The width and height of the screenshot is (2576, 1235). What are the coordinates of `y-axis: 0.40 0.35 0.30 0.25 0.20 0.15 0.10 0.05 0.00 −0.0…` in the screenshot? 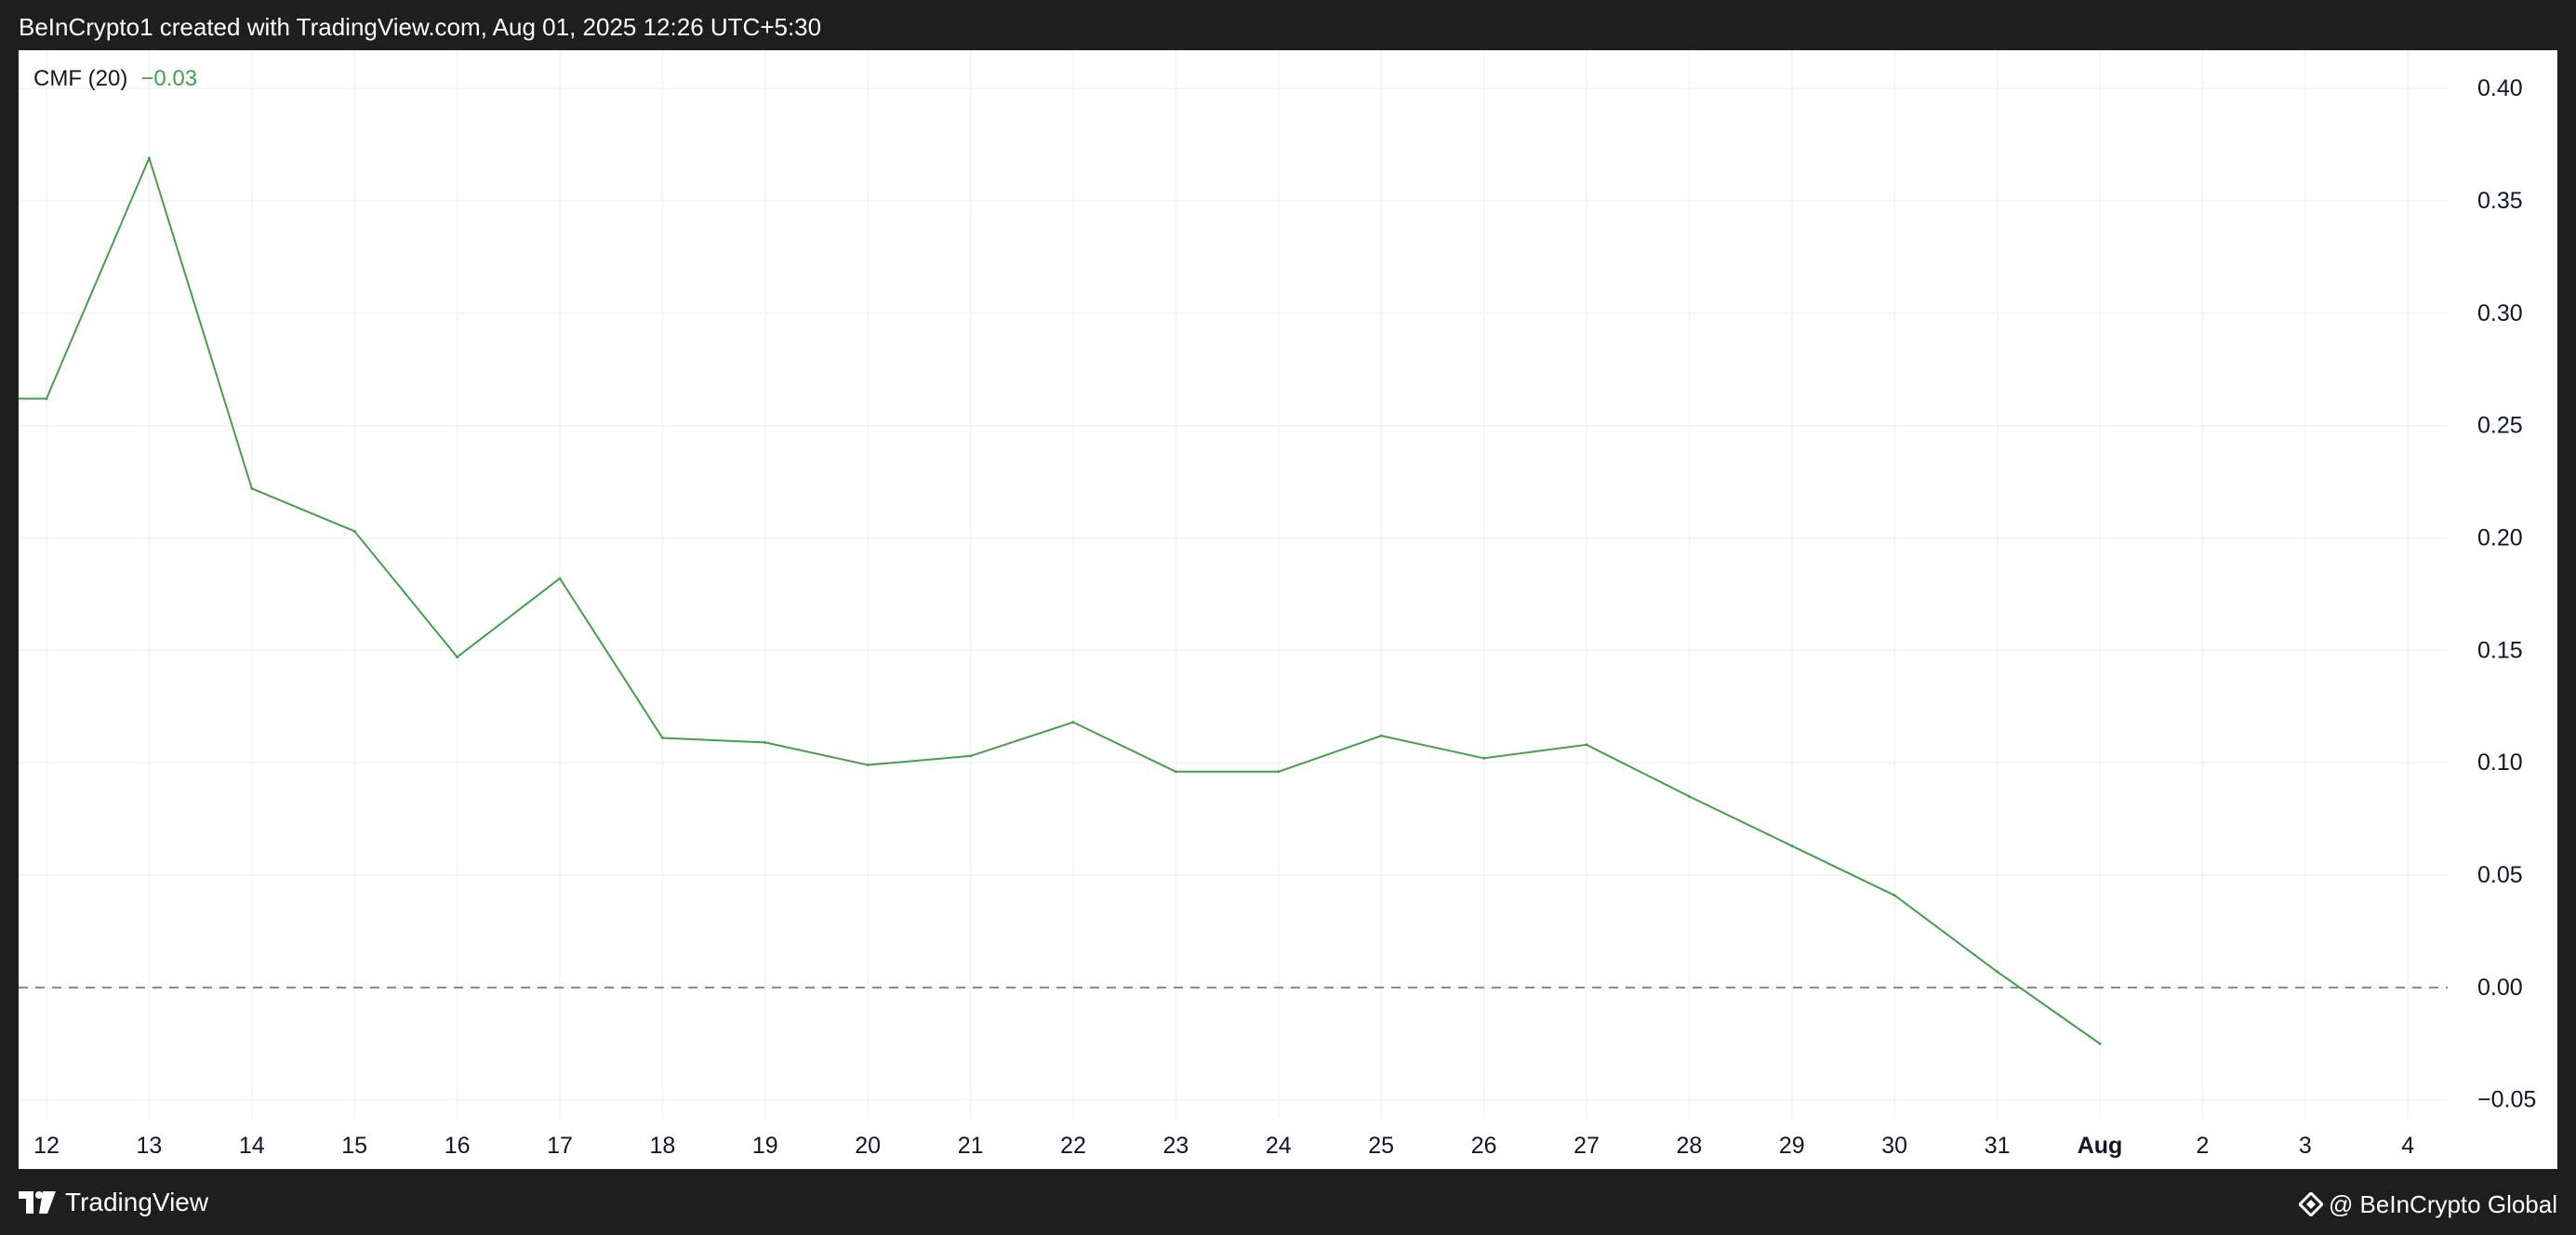 It's located at (2506, 594).